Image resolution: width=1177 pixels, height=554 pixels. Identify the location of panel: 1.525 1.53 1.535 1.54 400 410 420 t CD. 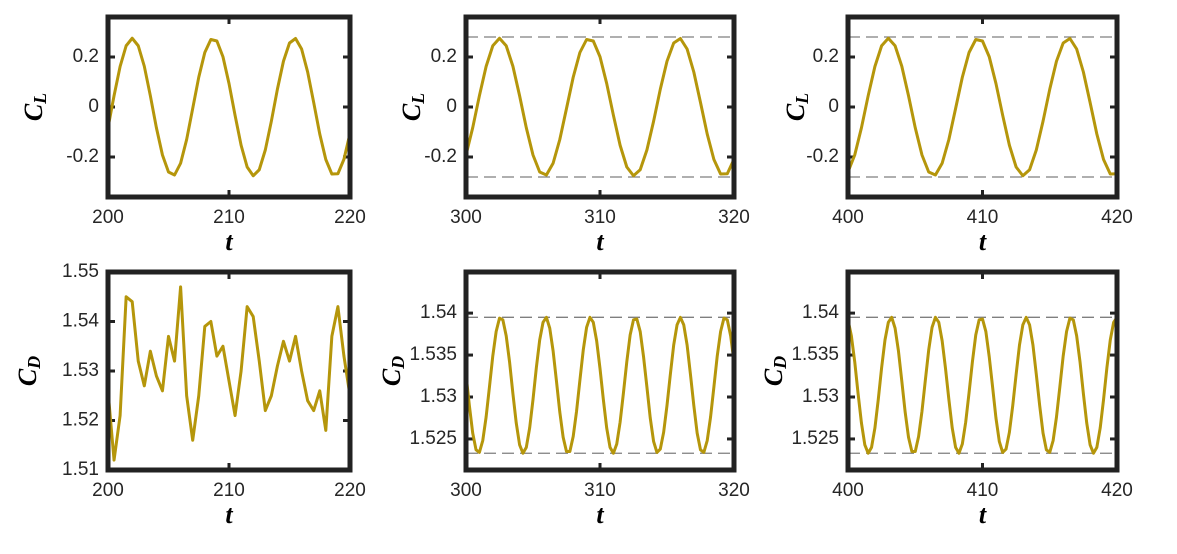
(946, 399).